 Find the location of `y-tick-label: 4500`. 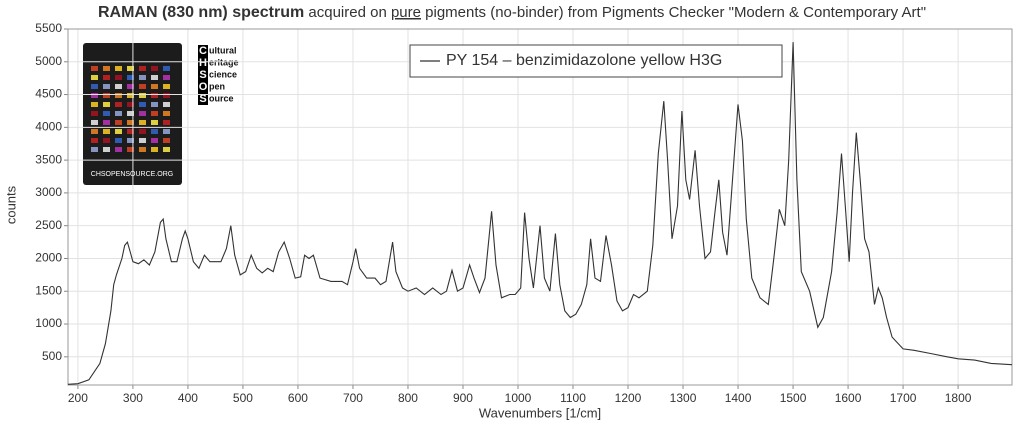

y-tick-label: 4500 is located at coordinates (48, 94).